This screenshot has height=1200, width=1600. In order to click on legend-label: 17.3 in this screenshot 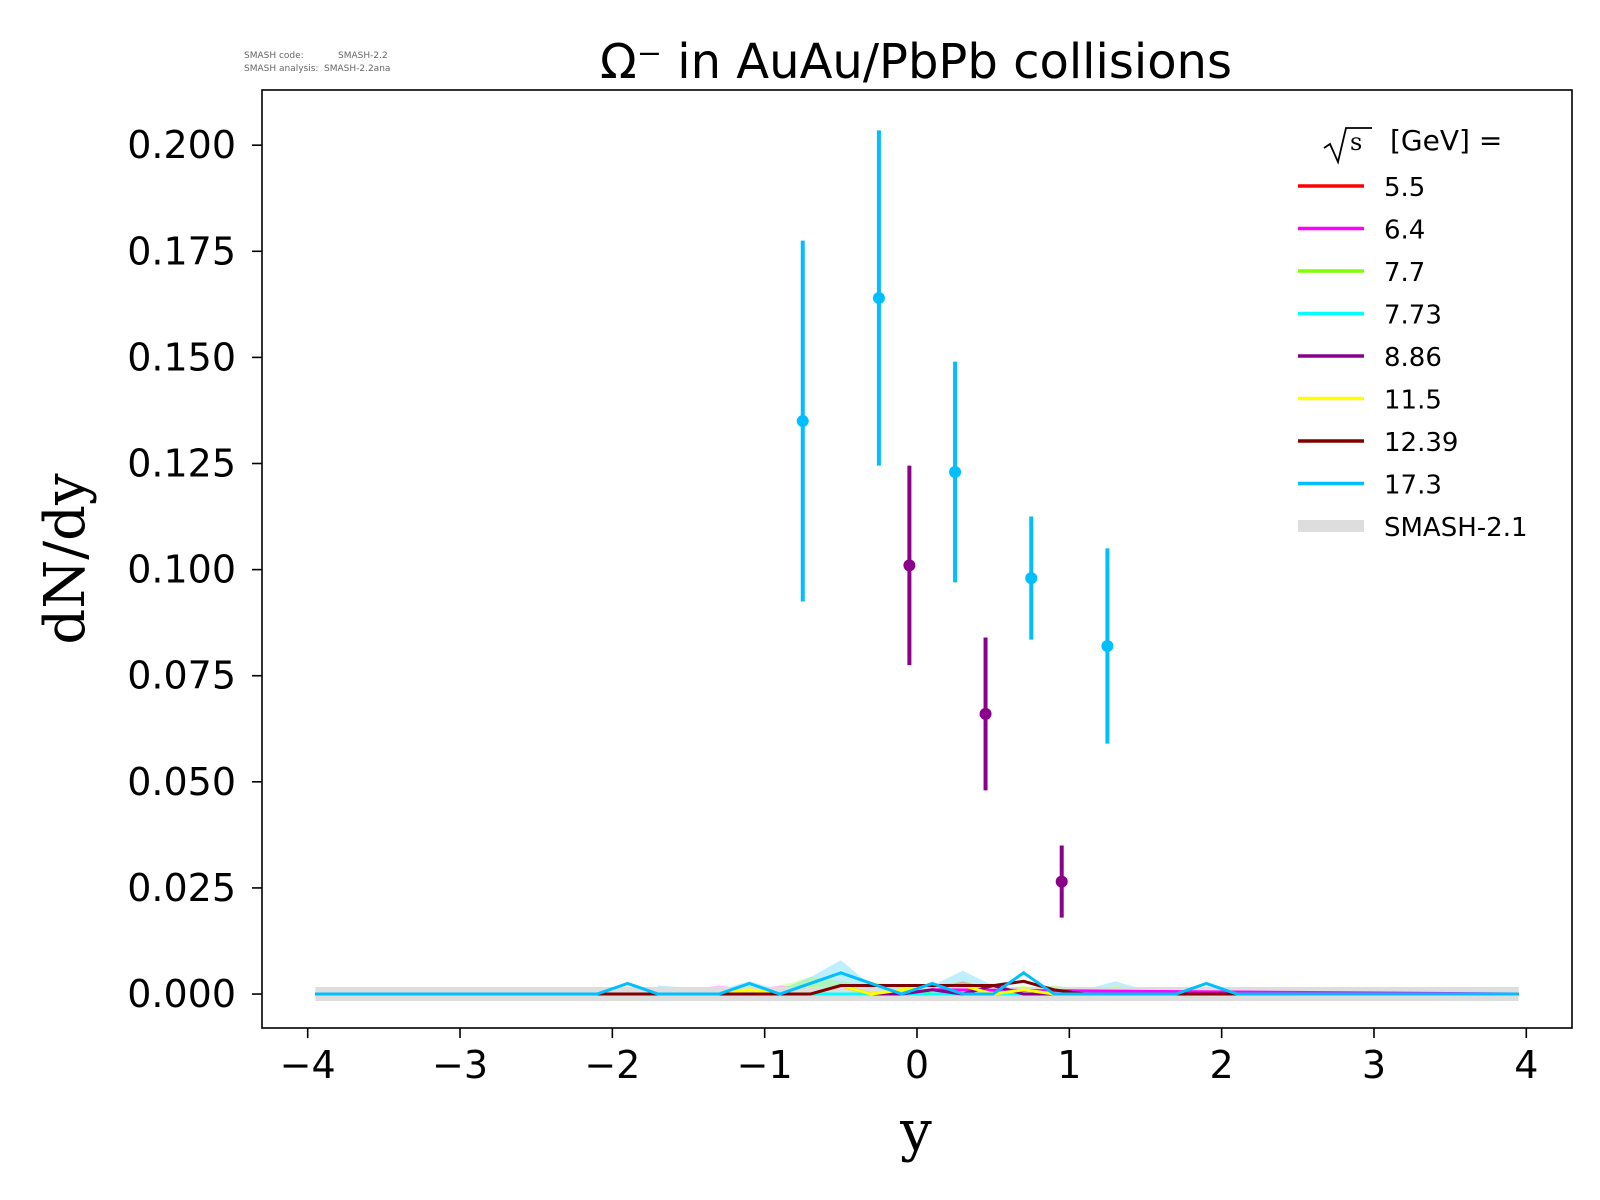, I will do `click(1413, 486)`.